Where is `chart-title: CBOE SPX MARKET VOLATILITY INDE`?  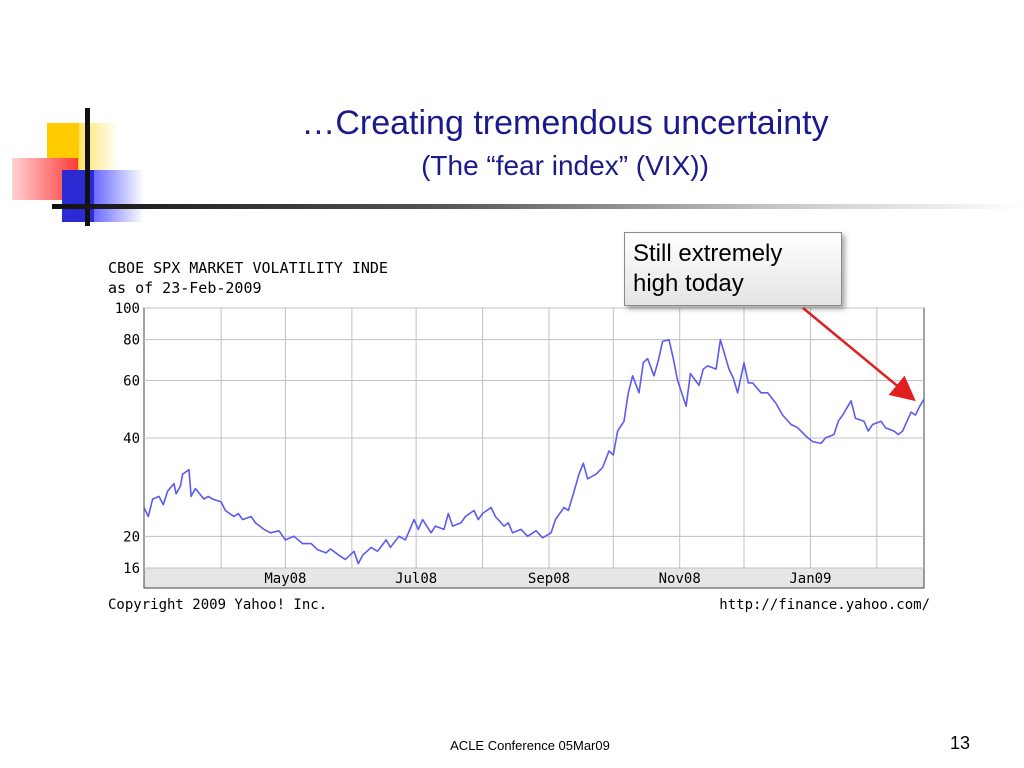 chart-title: CBOE SPX MARKET VOLATILITY INDE is located at coordinates (248, 268).